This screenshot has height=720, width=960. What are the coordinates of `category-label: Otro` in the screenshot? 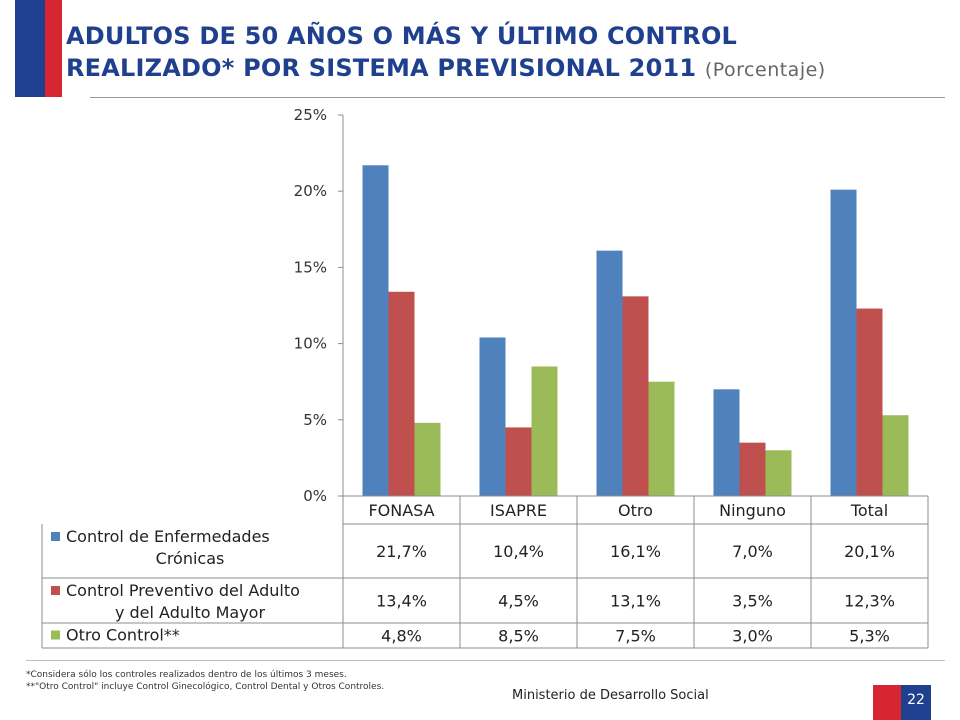 It's located at (635, 510).